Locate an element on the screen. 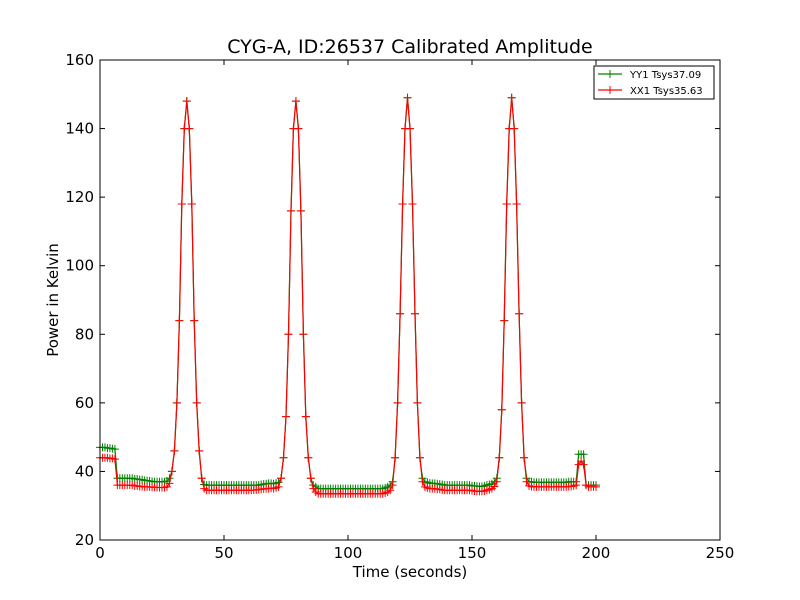  legend-label: XX1 Tsys35.63 is located at coordinates (666, 91).